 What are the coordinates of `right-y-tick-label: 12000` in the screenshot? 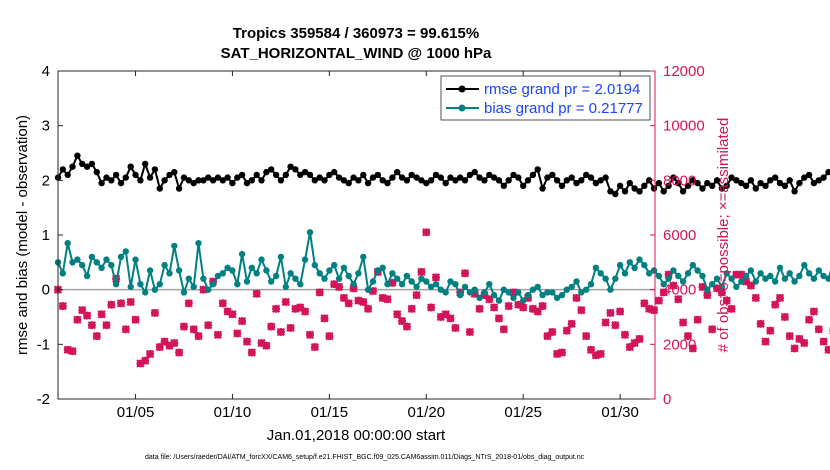 It's located at (684, 71).